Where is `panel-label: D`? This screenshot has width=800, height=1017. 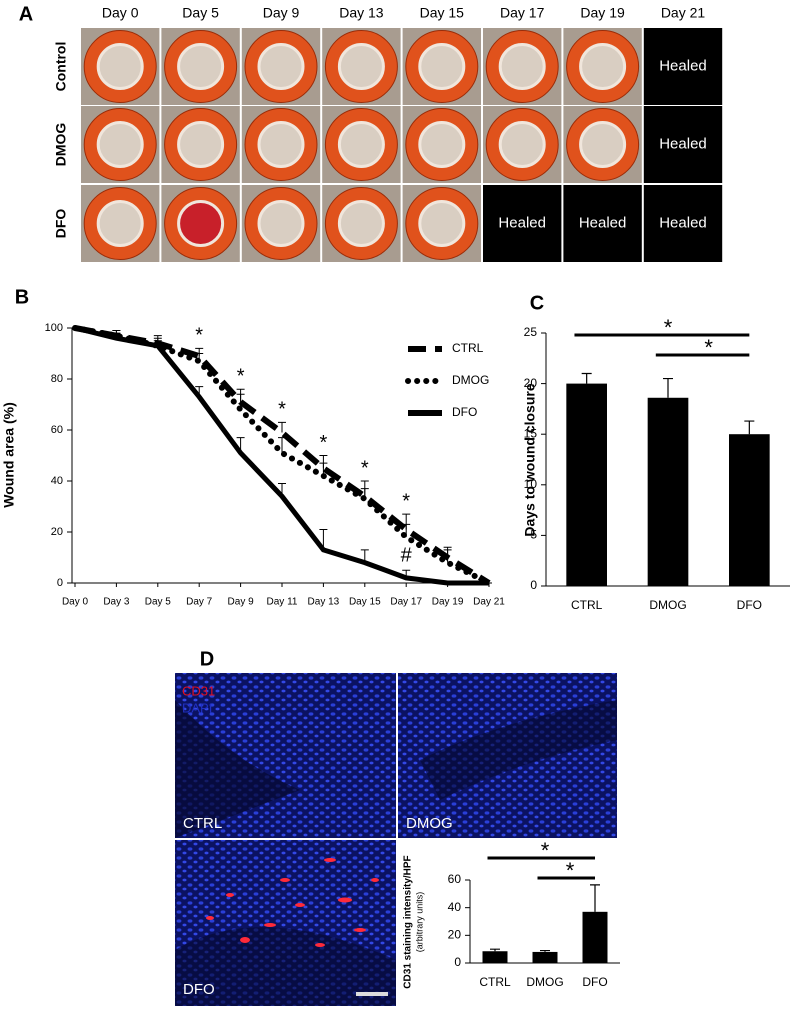 panel-label: D is located at coordinates (207, 659).